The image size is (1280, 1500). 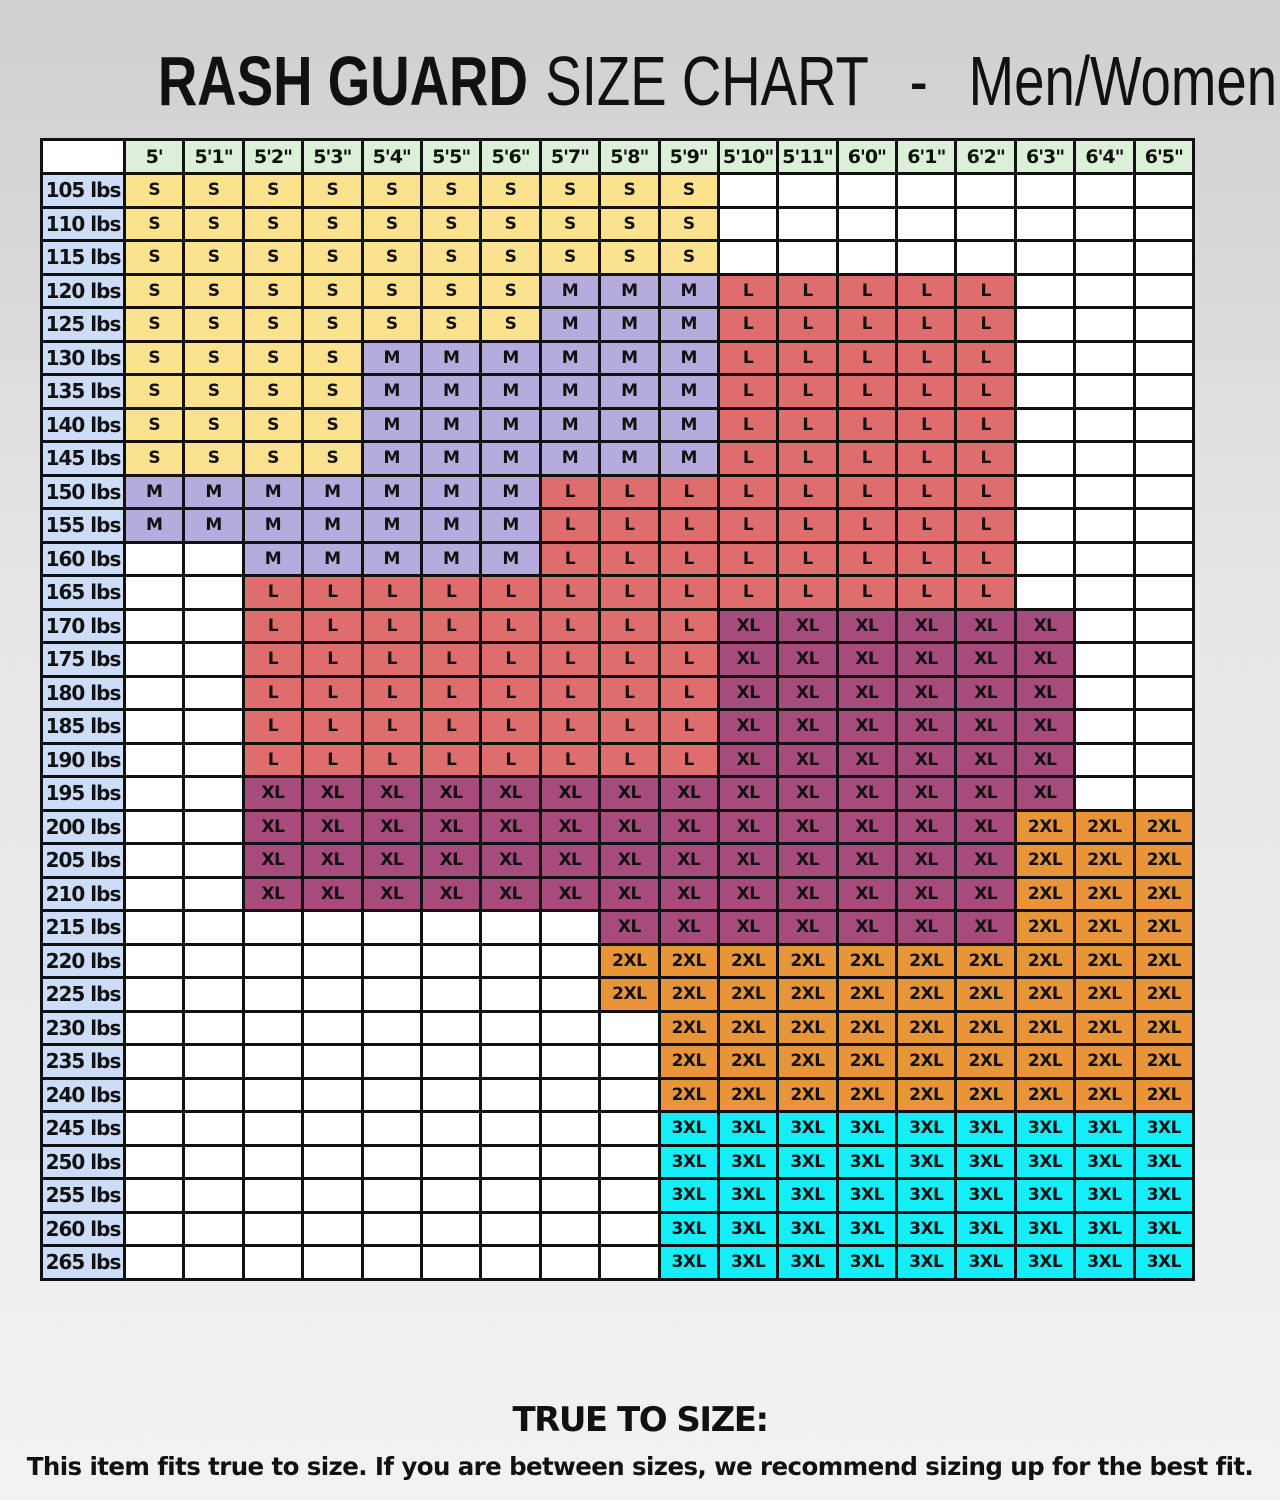 I want to click on weight-row: 240 lbs 2XL 2XL 2XL 2XL 2XL 2XL 2XL 2XL 2XL, so click(x=618, y=1094).